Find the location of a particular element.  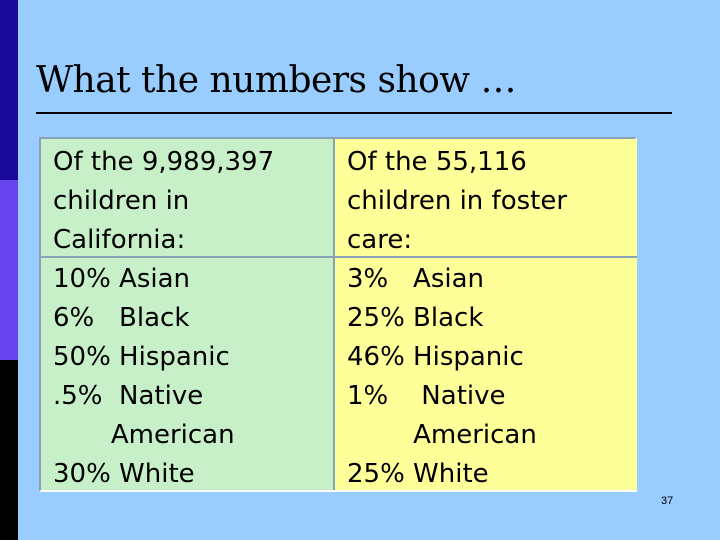

bar-segment-top is located at coordinates (9, 90).